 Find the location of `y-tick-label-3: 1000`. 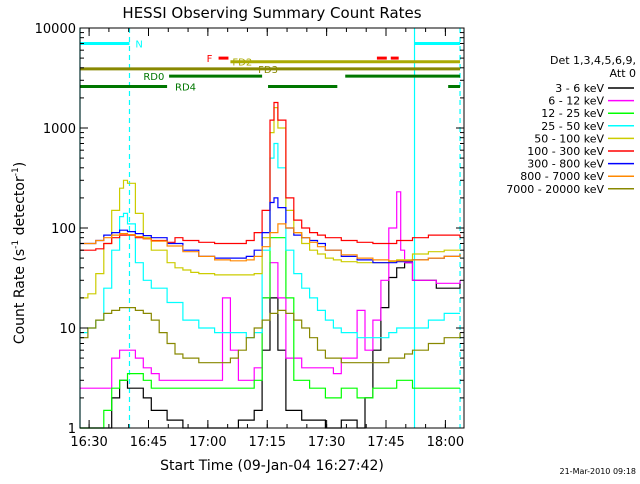

y-tick-label-3: 1000 is located at coordinates (59, 129).